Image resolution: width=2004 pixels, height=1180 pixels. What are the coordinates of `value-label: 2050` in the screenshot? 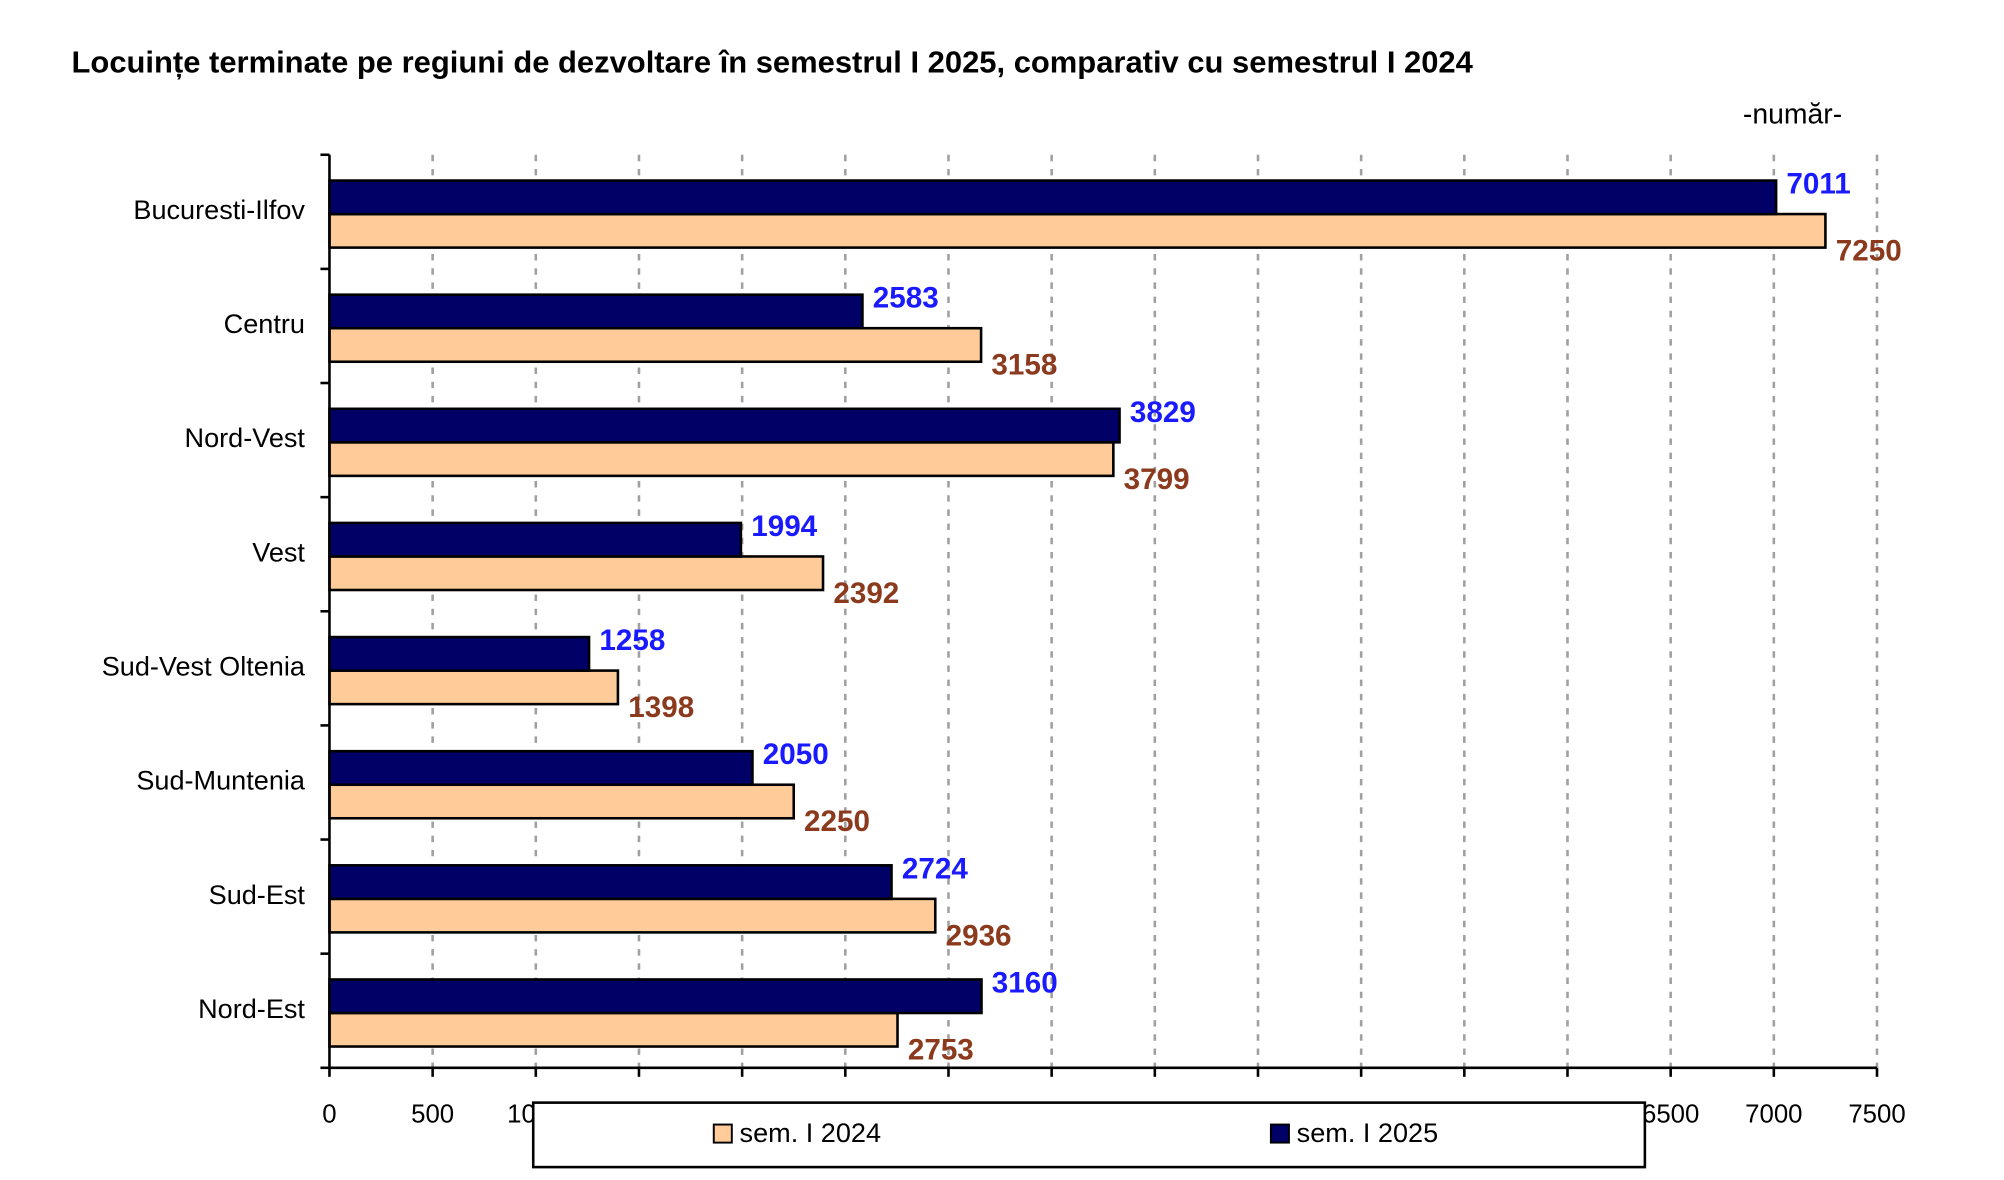 It's located at (796, 754).